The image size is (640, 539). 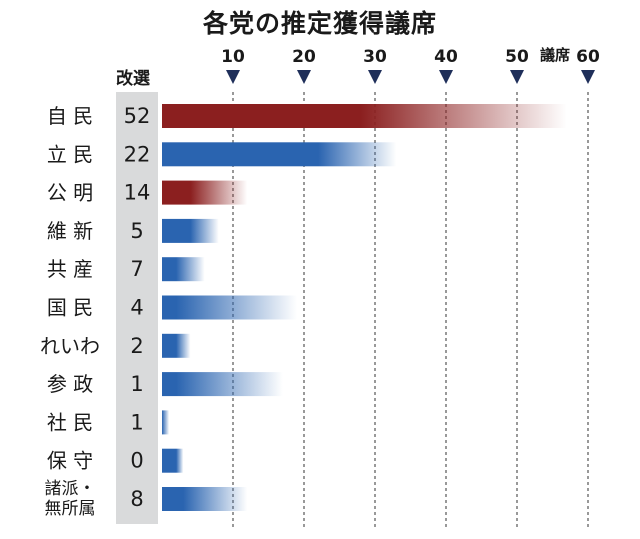 What do you see at coordinates (233, 57) in the screenshot?
I see `tick-label-10: 10` at bounding box center [233, 57].